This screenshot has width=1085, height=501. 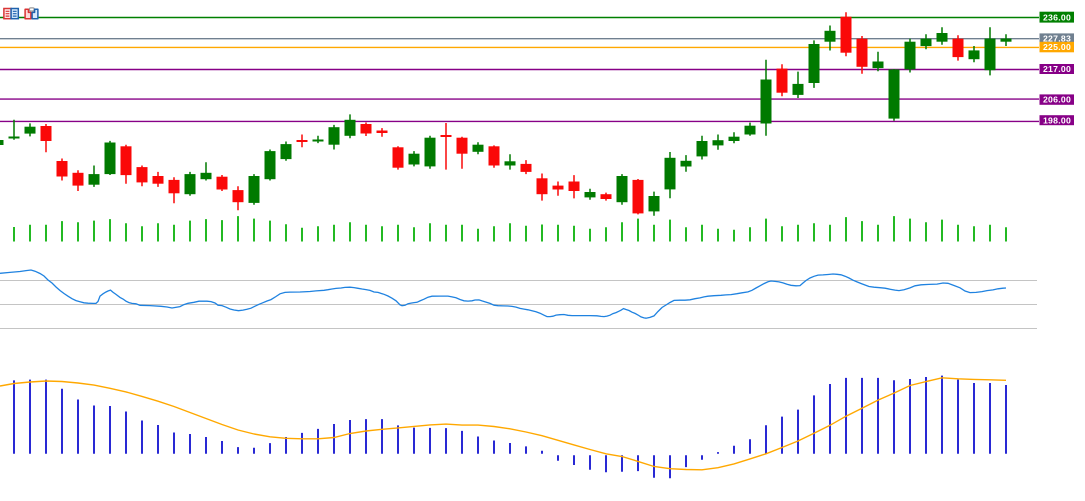 I want to click on svg-text: 217.00, so click(x=1057, y=69).